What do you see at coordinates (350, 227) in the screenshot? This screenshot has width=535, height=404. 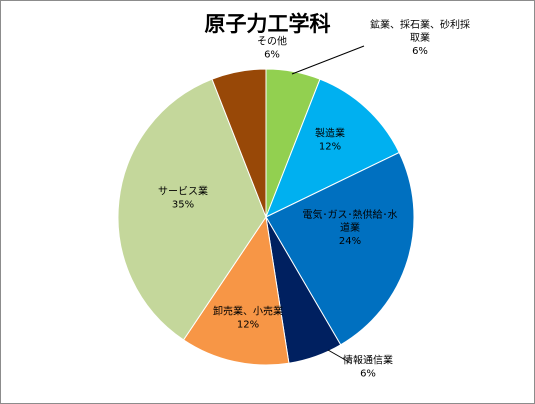 I see `slice-category-label: 道業` at bounding box center [350, 227].